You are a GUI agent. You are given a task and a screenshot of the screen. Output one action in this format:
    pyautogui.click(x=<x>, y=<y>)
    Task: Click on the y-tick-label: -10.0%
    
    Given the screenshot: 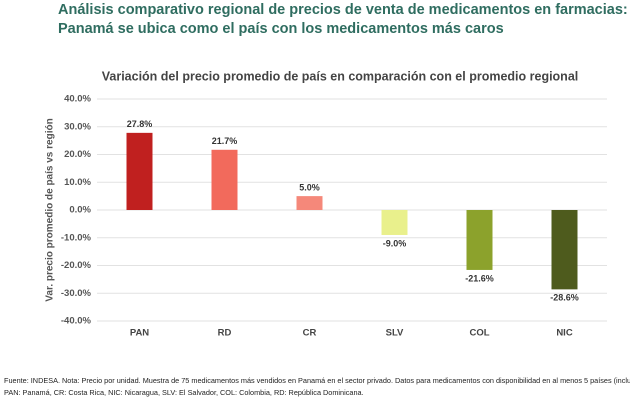 What is the action you would take?
    pyautogui.click(x=76, y=237)
    